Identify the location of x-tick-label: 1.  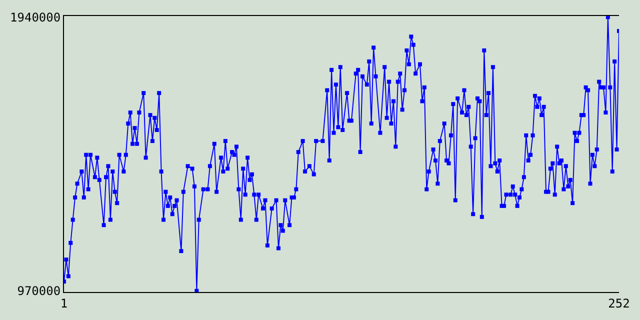
(64, 303).